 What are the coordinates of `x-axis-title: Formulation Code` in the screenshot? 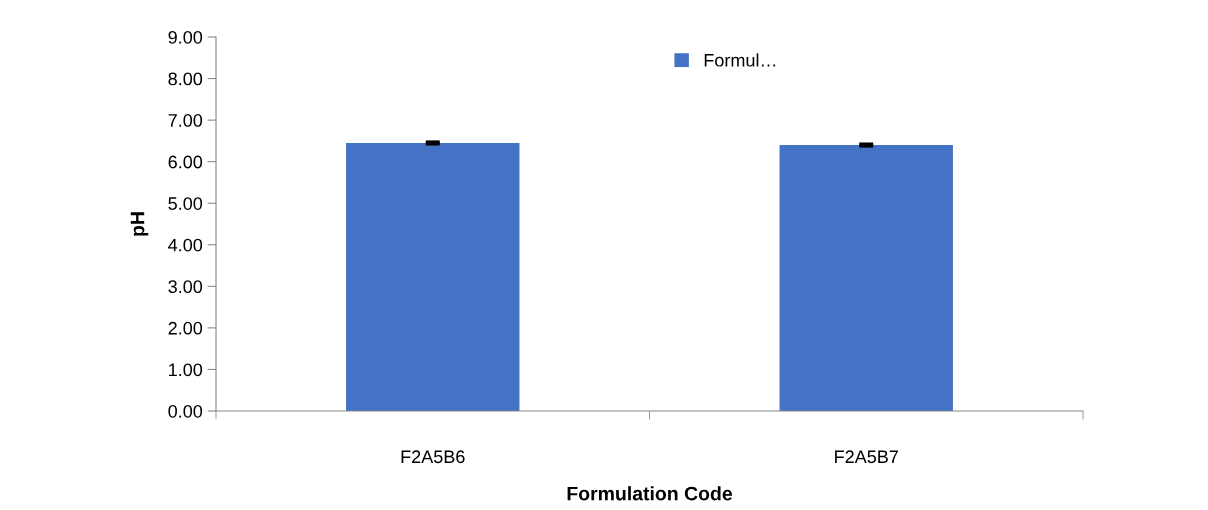 It's located at (650, 493).